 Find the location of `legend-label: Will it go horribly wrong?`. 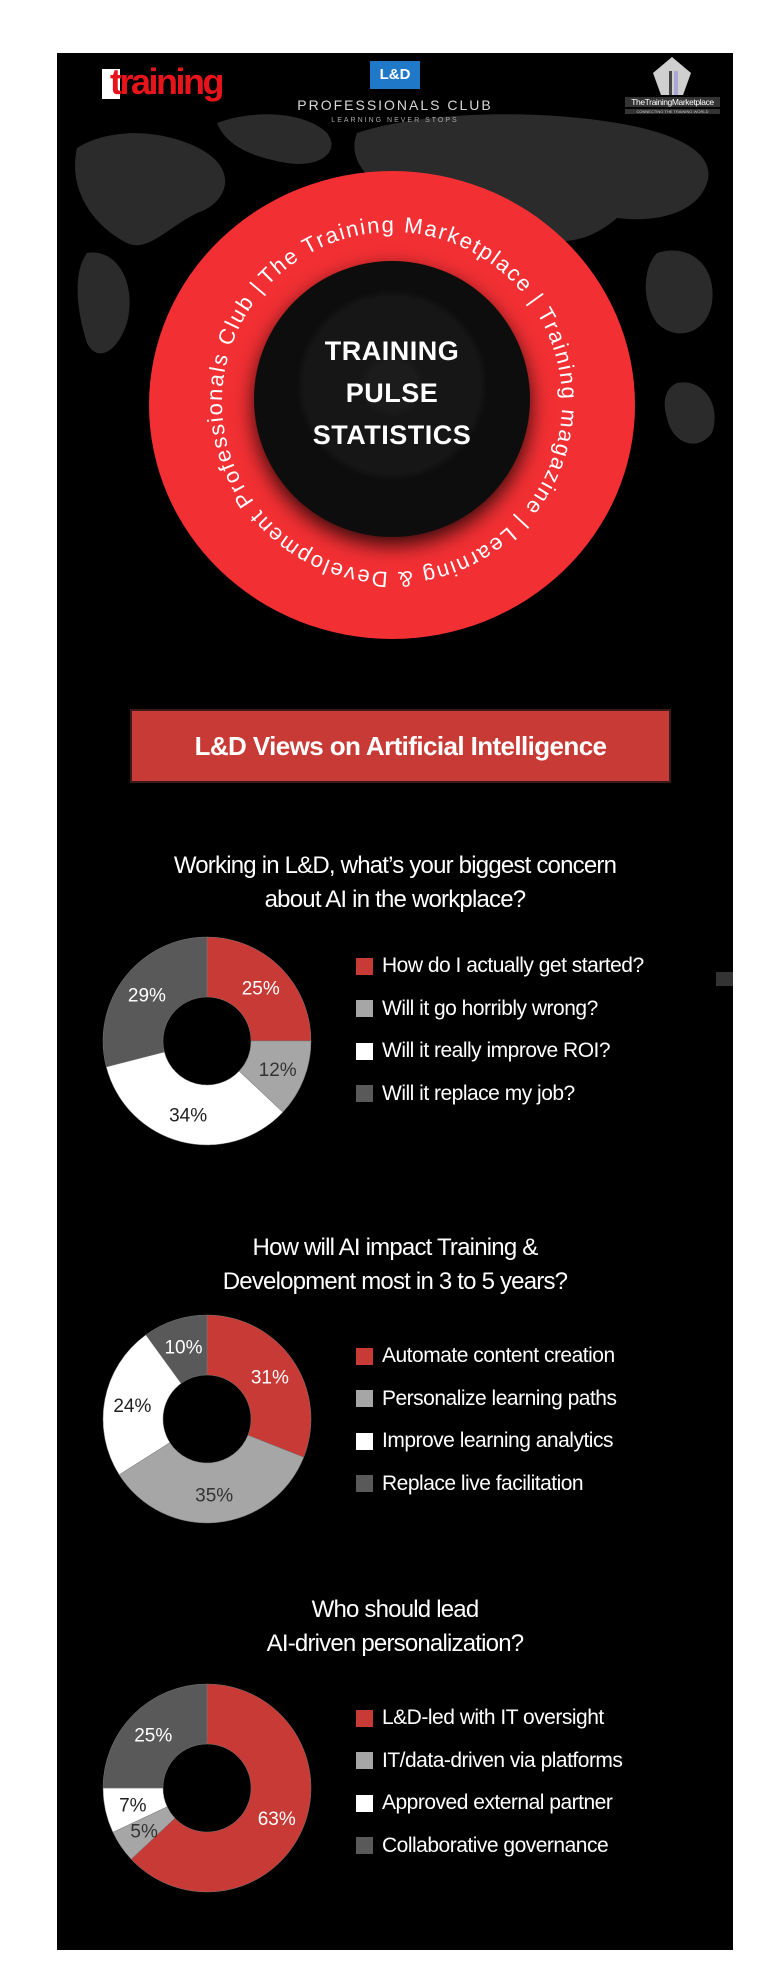

legend-label: Will it go horribly wrong? is located at coordinates (490, 1008).